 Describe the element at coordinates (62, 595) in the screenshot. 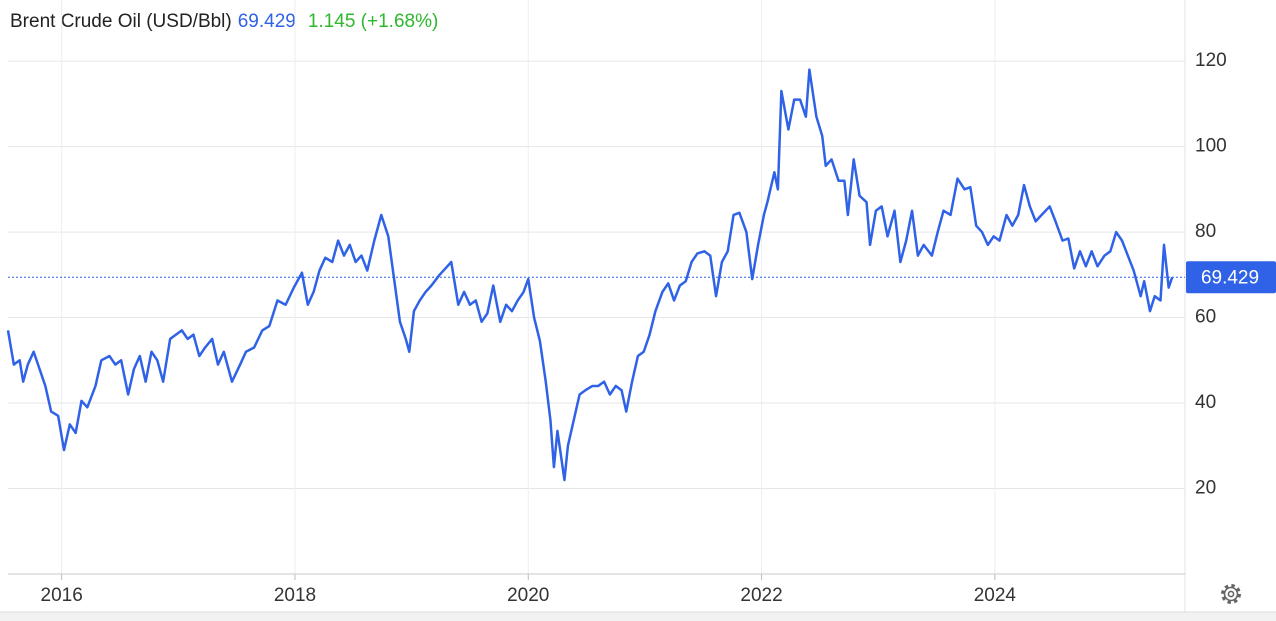

I see `x-tick-label: 2016` at that location.